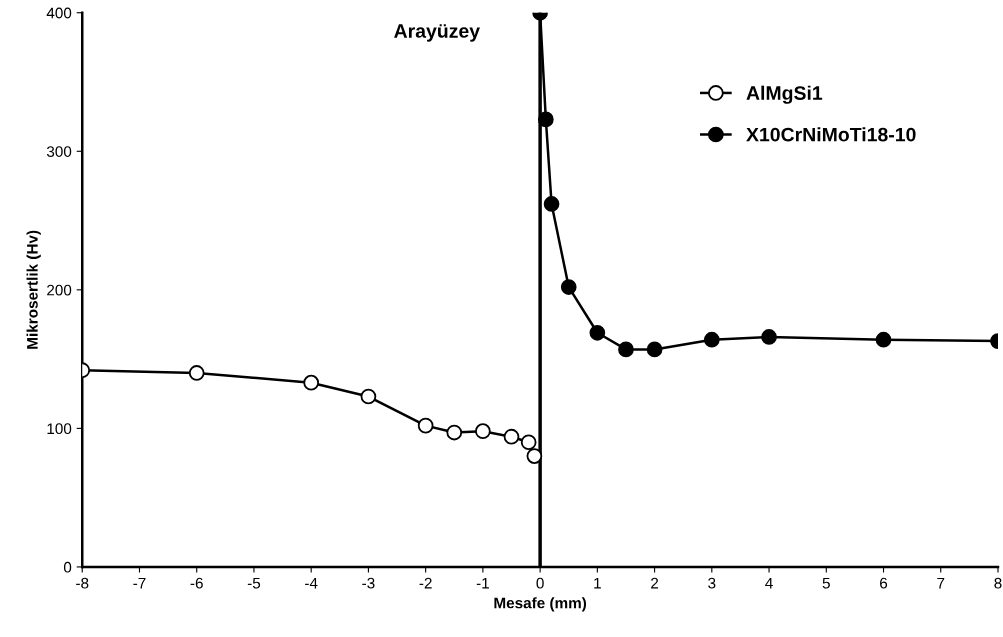  What do you see at coordinates (425, 583) in the screenshot?
I see `x-tick-label: -2` at bounding box center [425, 583].